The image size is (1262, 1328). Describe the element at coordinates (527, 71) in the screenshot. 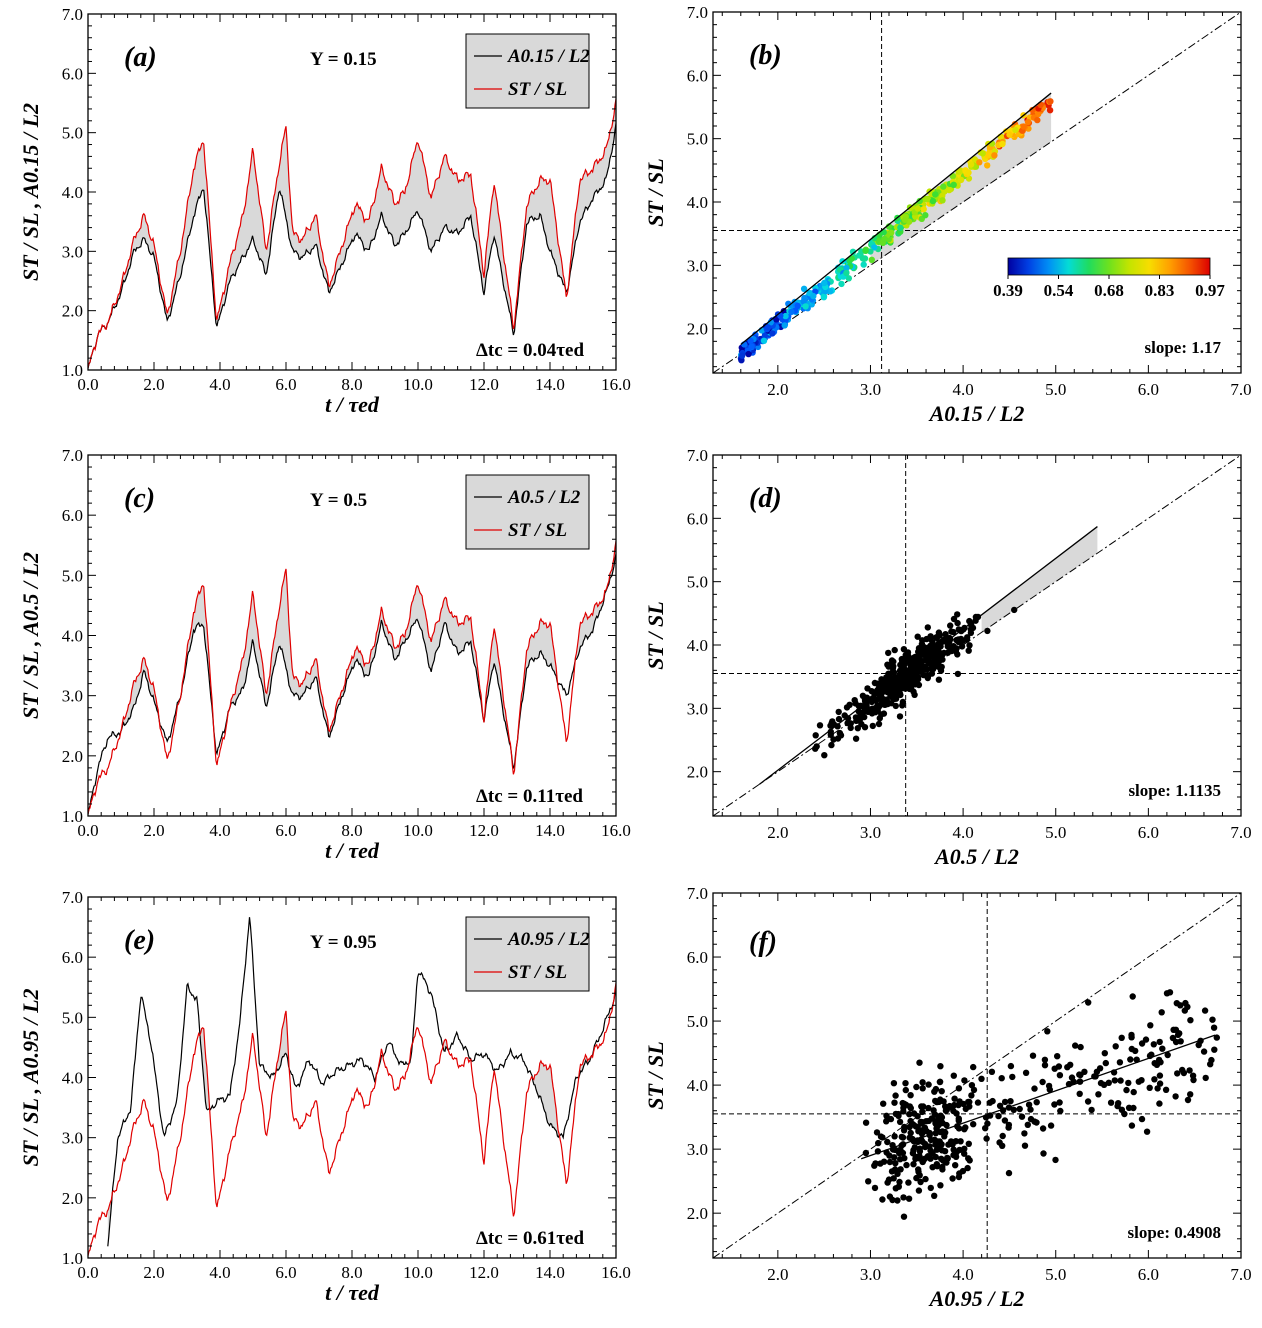

I see `legend-box` at that location.